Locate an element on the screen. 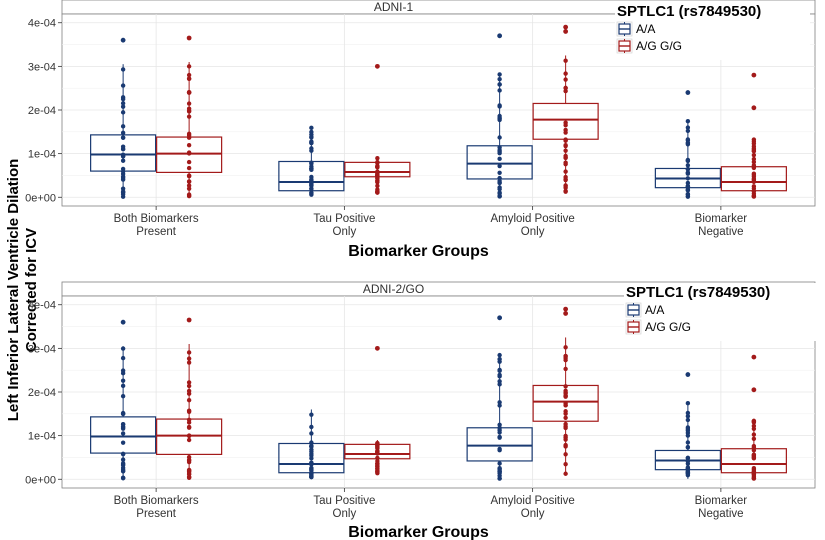  y-tick-label: 0e+00 is located at coordinates (40, 198).